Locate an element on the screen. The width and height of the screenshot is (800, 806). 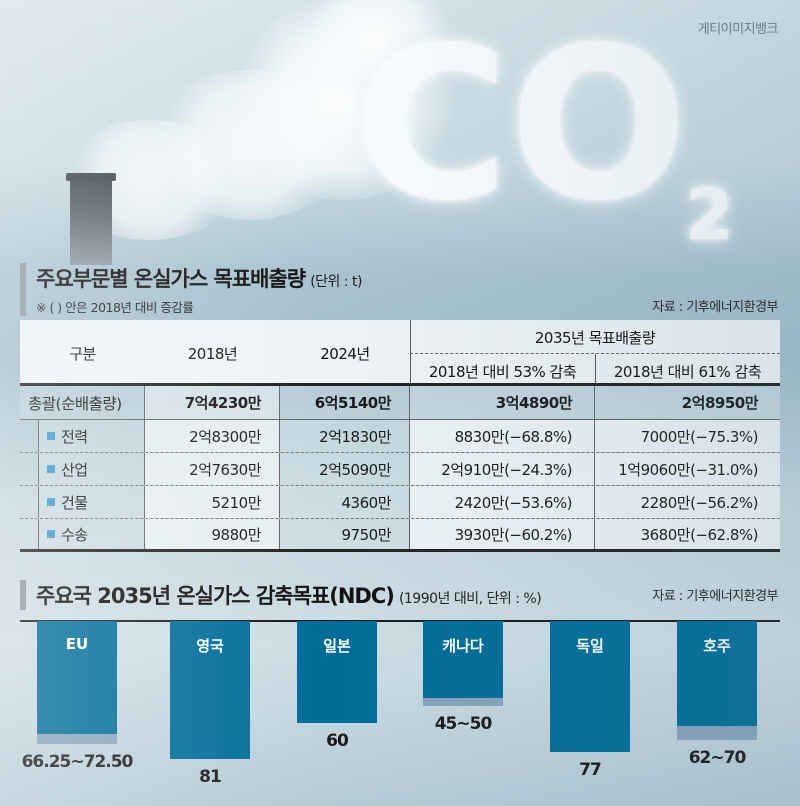
value-2024: 6억5140만 is located at coordinates (345, 402).